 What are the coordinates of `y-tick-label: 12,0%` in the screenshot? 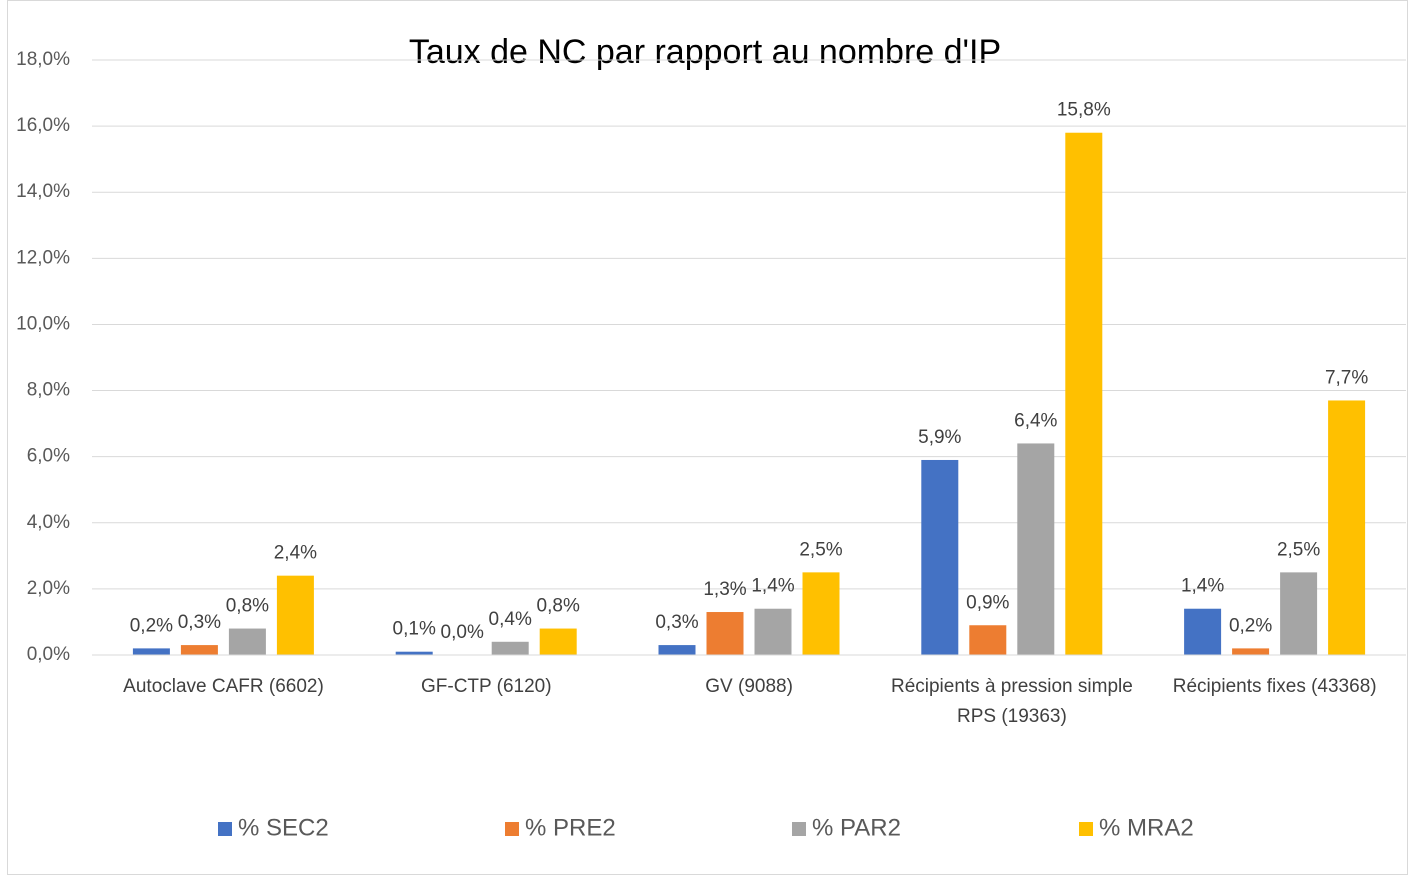 It's located at (43, 257).